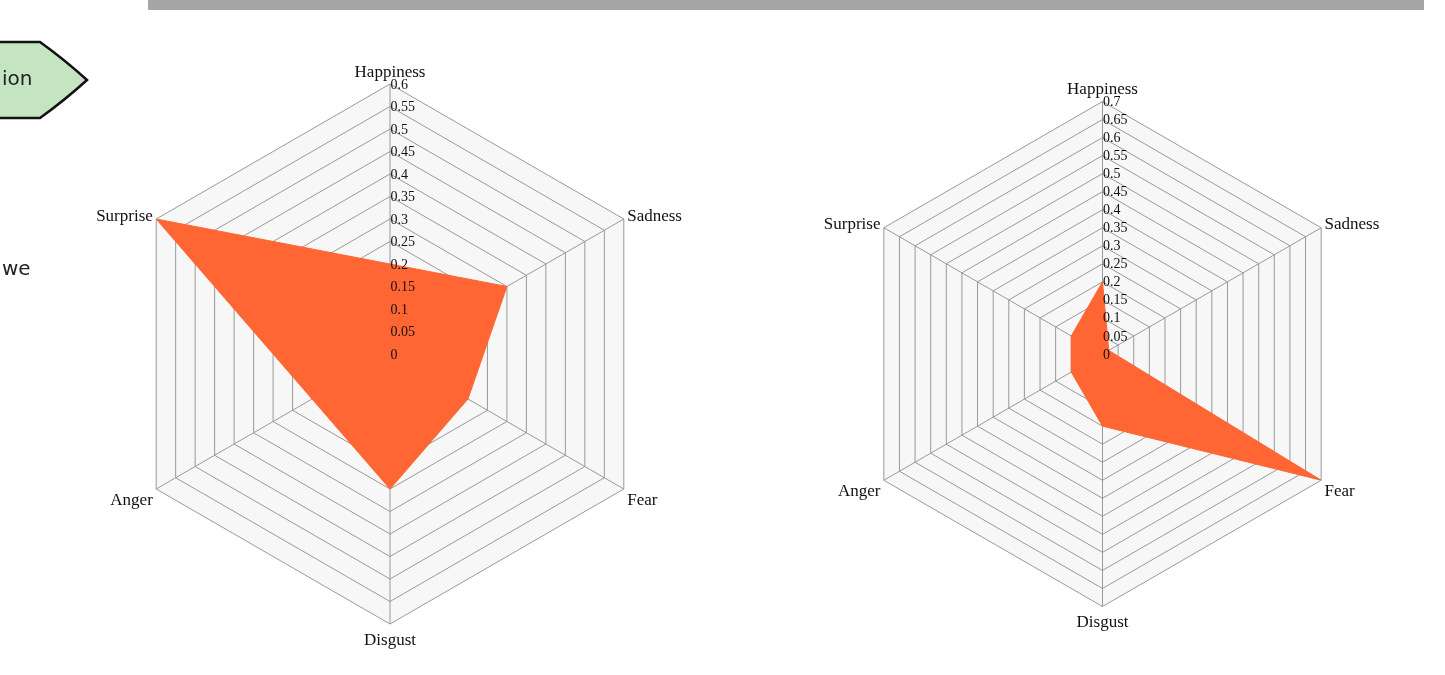 The width and height of the screenshot is (1445, 675). What do you see at coordinates (17, 78) in the screenshot?
I see `text: ion` at bounding box center [17, 78].